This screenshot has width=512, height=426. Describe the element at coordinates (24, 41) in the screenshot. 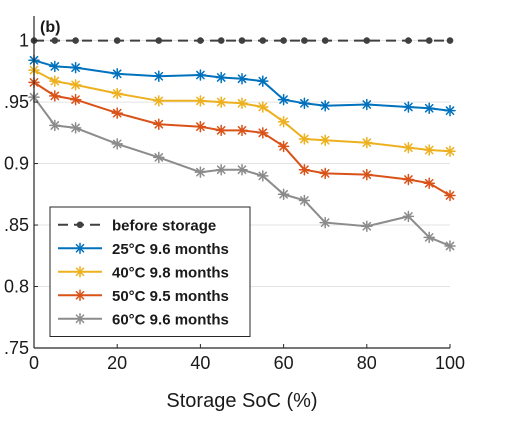

I see `y-tick-label: 1` at that location.